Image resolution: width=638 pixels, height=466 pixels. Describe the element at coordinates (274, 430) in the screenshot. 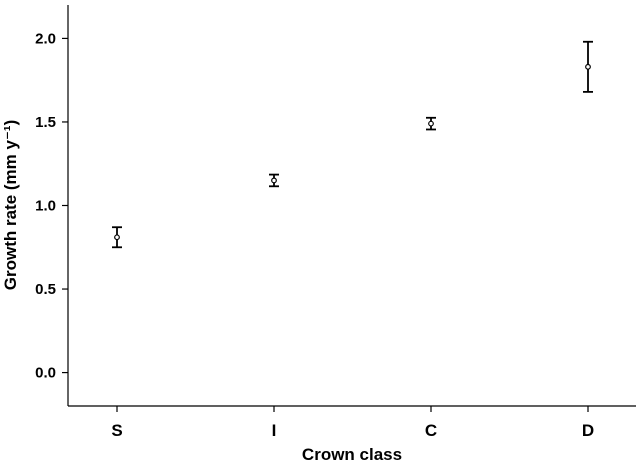

I see `x-tick-label: I` at that location.